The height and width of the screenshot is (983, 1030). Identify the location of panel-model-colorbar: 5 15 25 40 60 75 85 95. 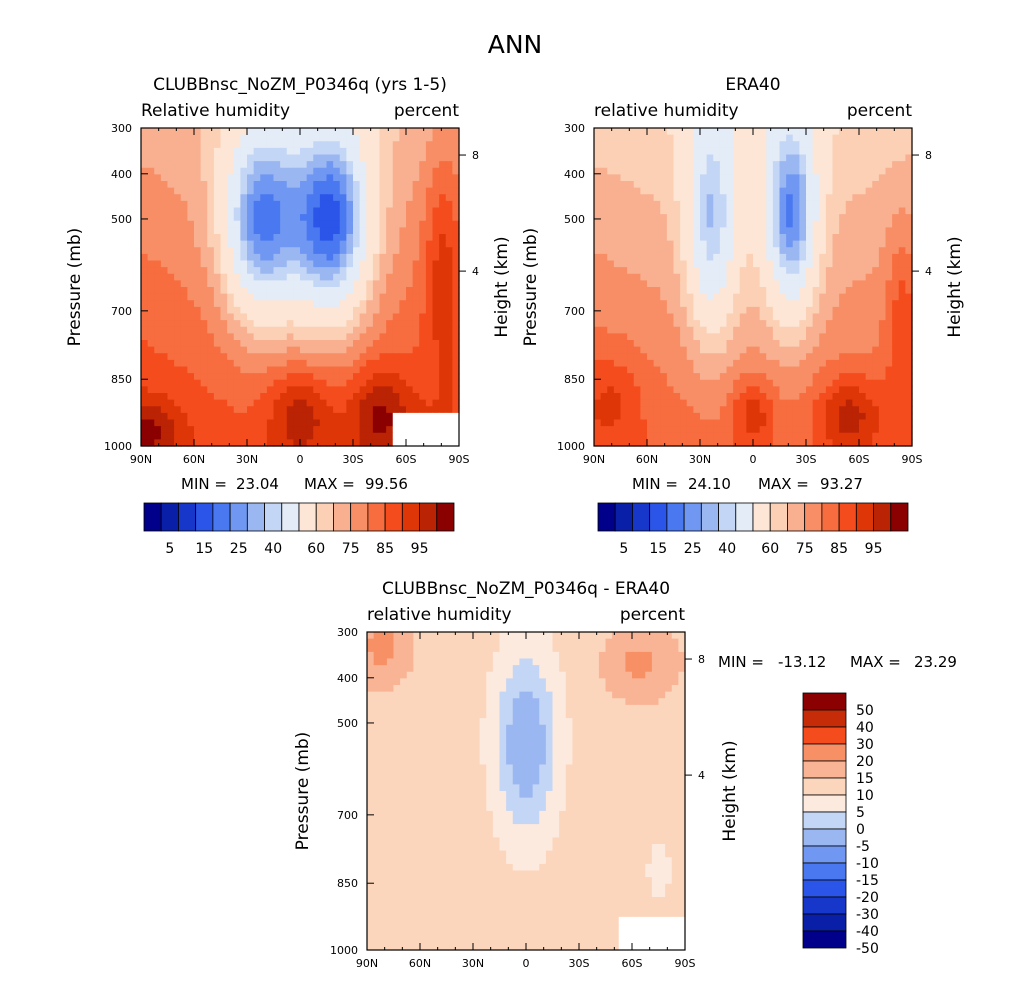
(299, 529).